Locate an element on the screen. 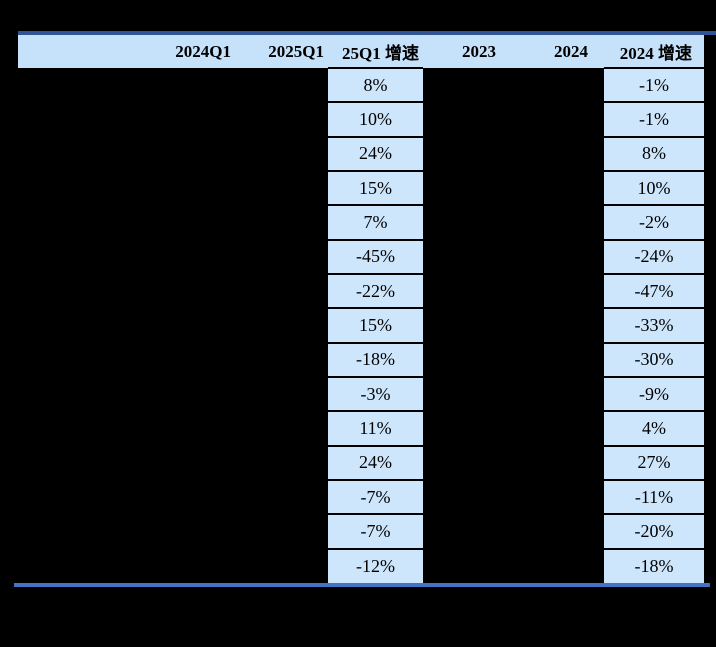  table-row: 24% 27% is located at coordinates (361, 462).